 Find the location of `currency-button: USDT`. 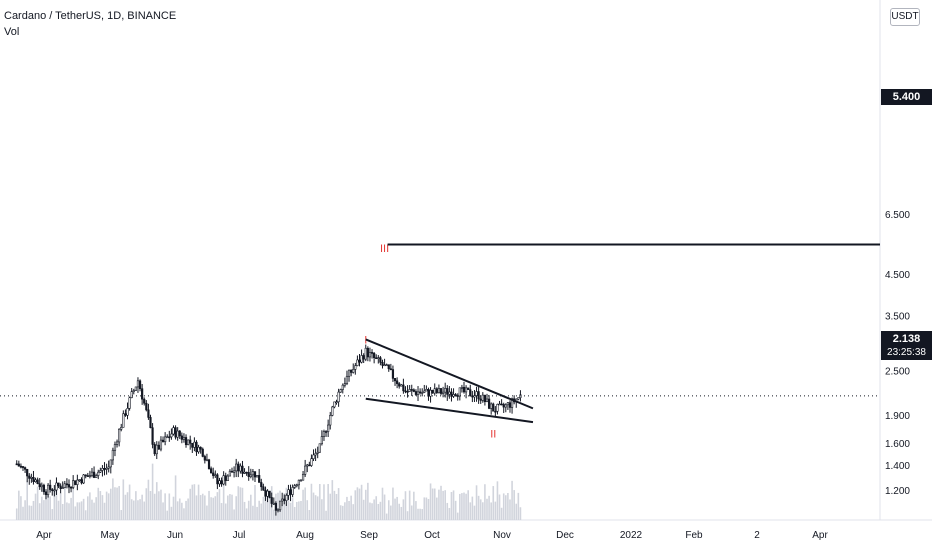

currency-button: USDT is located at coordinates (905, 17).